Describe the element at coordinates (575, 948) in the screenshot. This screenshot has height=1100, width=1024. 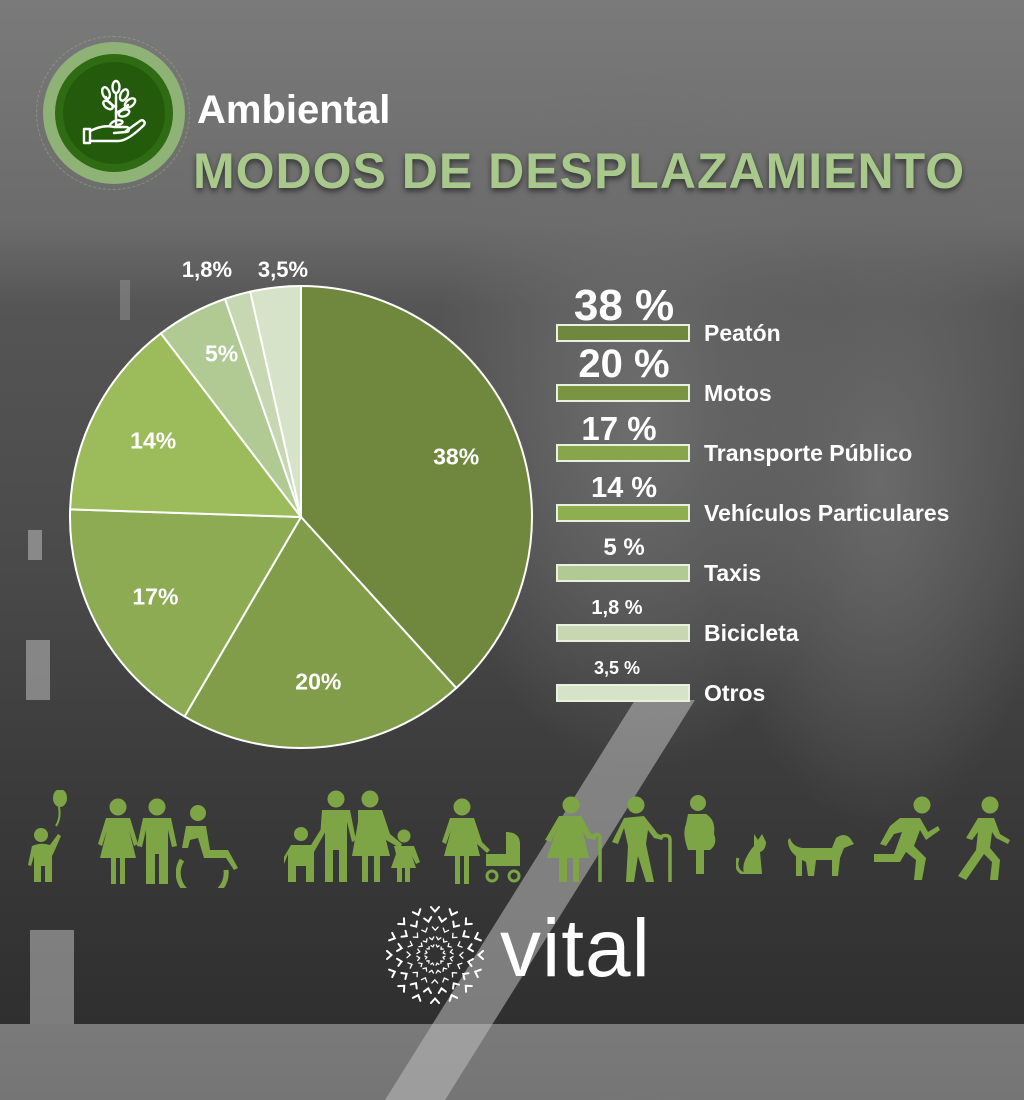
I see `brand-name: vital` at that location.